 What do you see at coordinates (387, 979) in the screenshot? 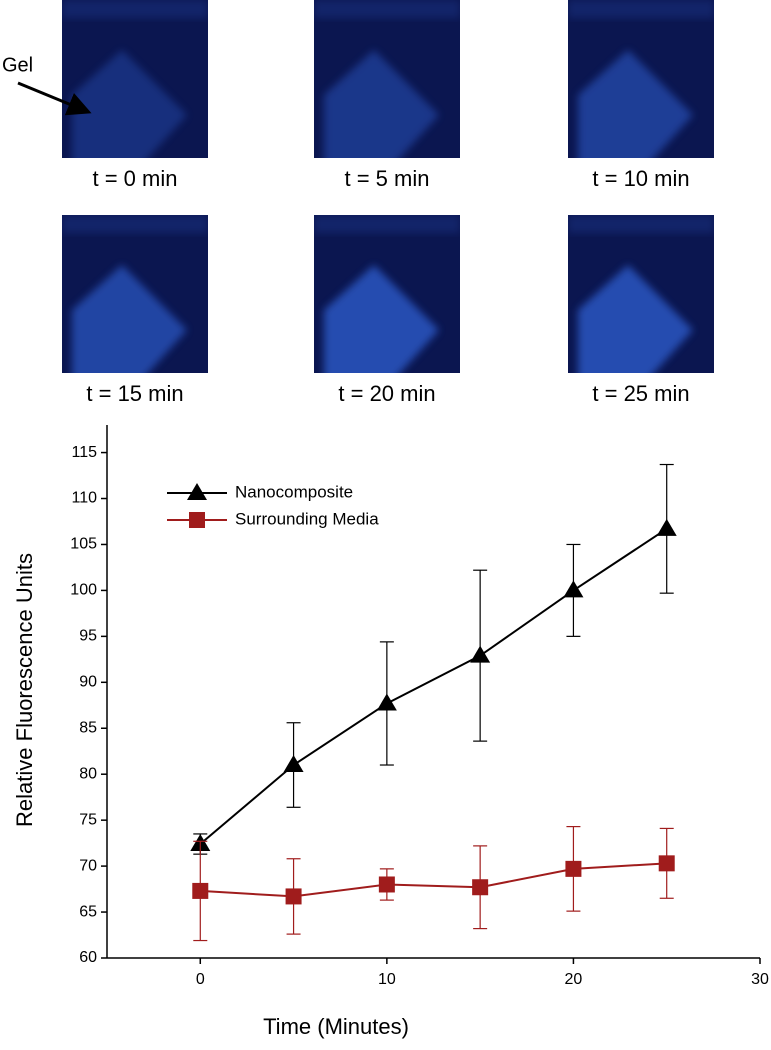
I see `x-tick-label: 10` at bounding box center [387, 979].